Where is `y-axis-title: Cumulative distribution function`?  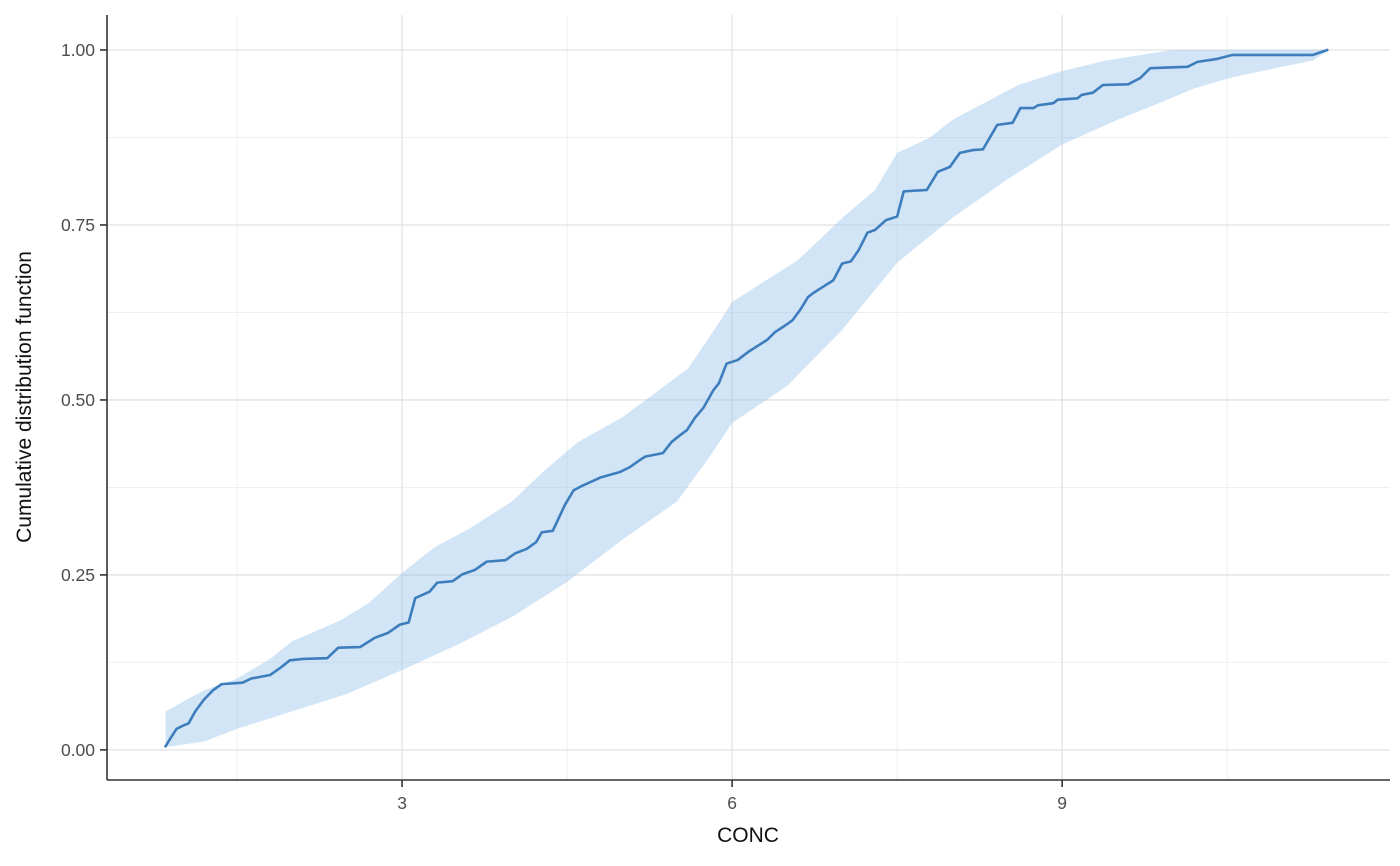 y-axis-title: Cumulative distribution function is located at coordinates (24, 397).